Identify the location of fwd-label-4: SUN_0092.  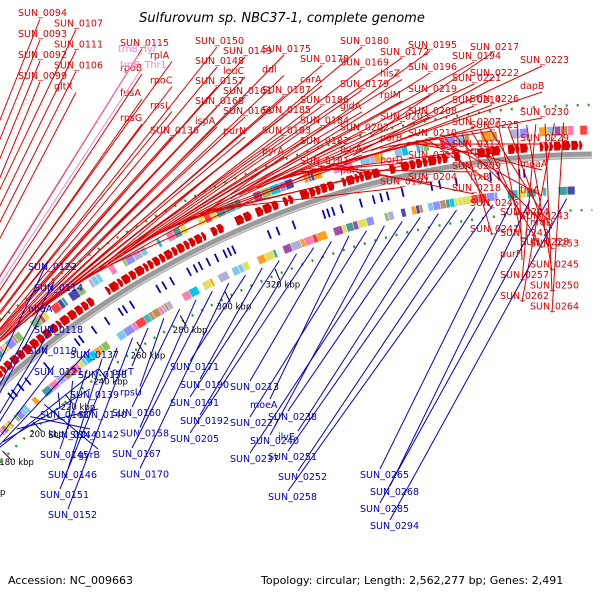
(42, 55).